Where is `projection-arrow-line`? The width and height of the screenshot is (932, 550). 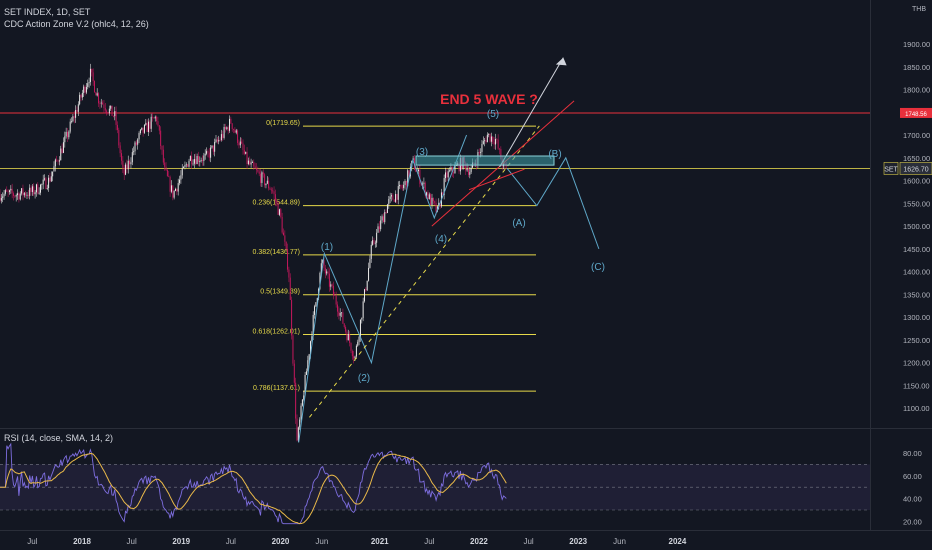 projection-arrow-line is located at coordinates (531, 112).